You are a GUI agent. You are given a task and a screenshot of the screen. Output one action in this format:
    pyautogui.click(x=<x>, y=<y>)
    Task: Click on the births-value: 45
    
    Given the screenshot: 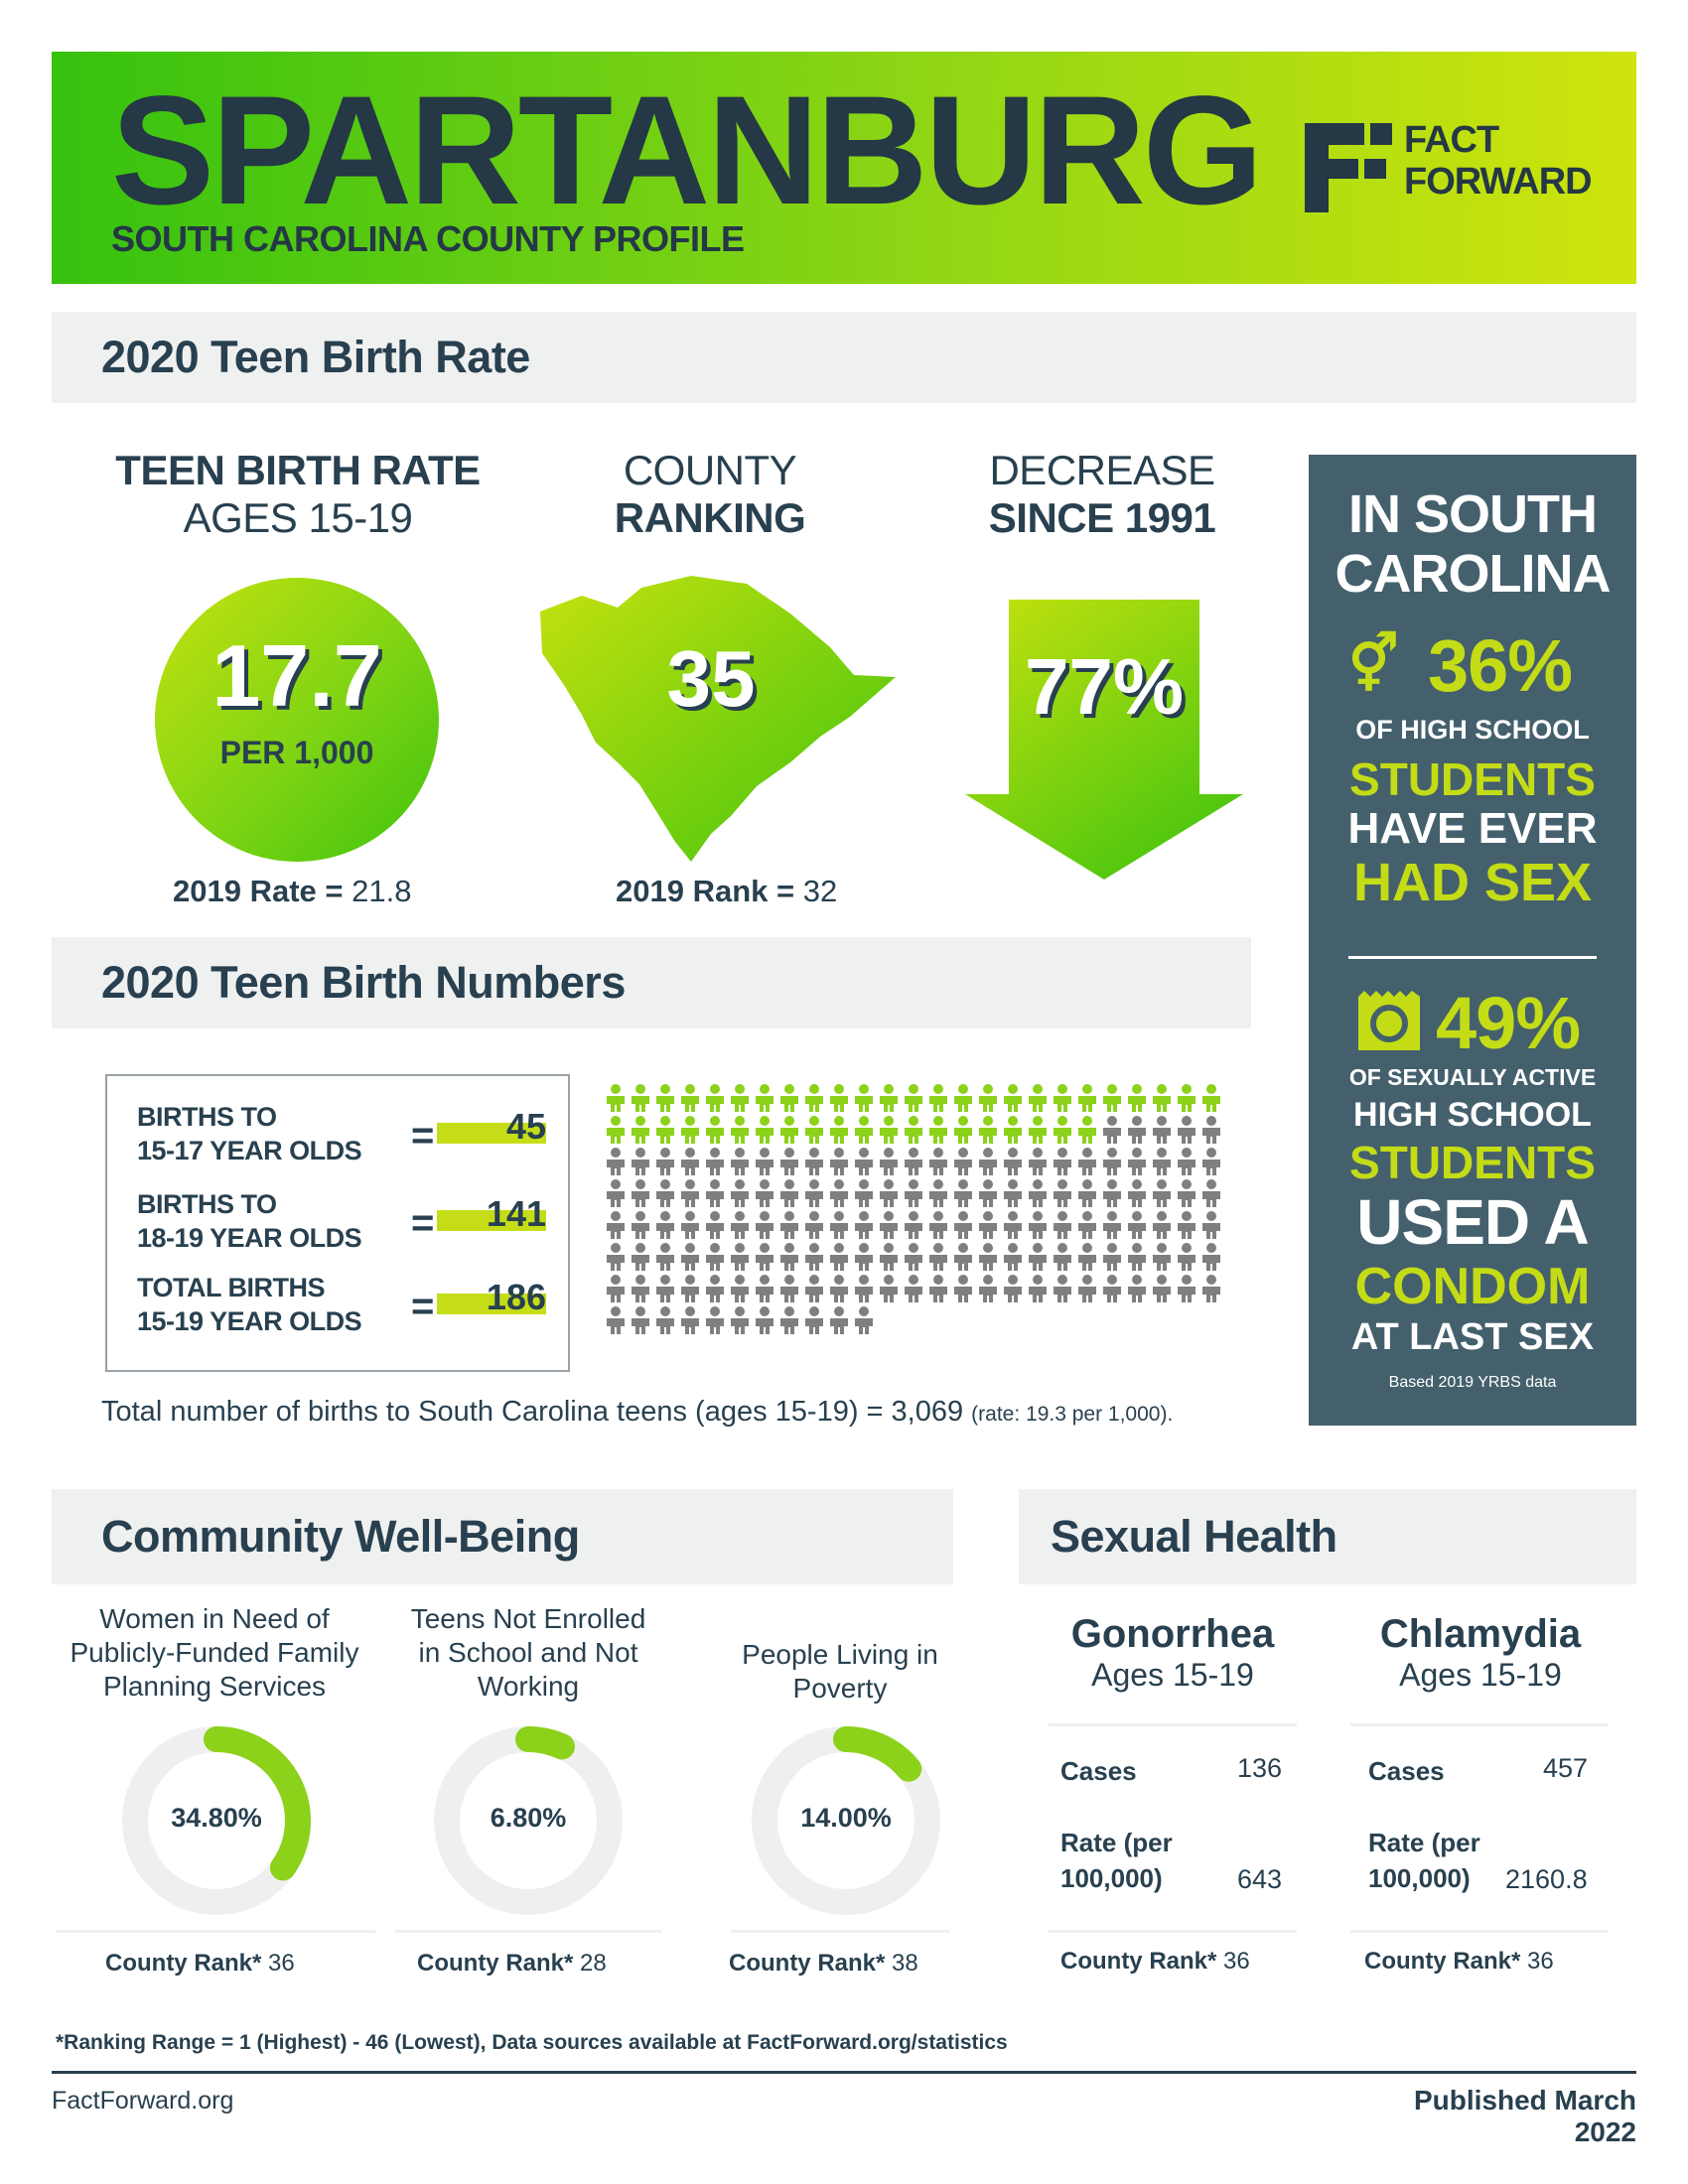 What is the action you would take?
    pyautogui.click(x=491, y=1127)
    